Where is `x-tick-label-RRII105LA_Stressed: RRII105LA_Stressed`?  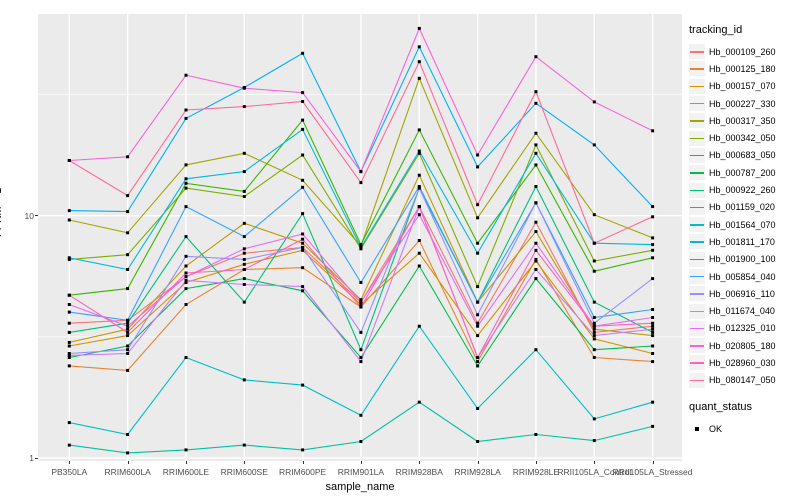 x-tick-label-RRII105LA_Stressed: RRII105LA_Stressed is located at coordinates (652, 472).